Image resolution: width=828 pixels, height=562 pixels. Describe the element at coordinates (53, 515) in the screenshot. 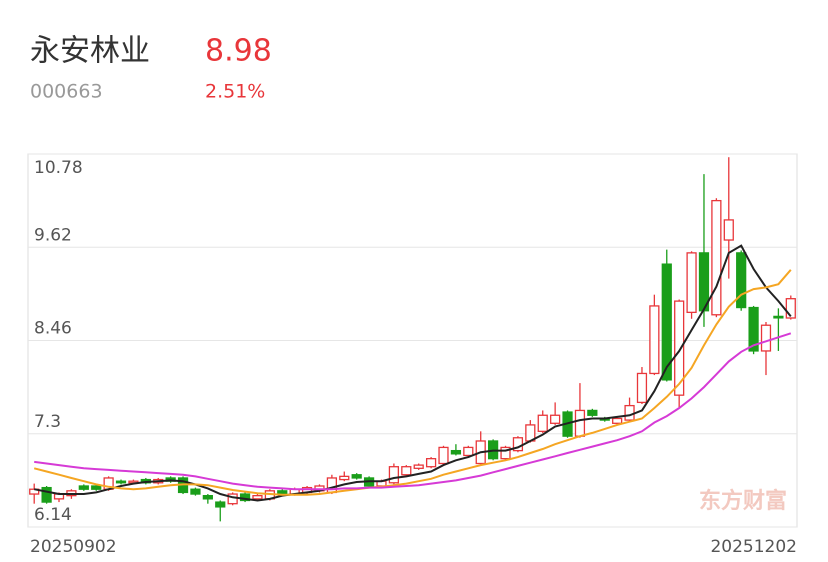

I see `y-tick-label: 6.14` at that location.